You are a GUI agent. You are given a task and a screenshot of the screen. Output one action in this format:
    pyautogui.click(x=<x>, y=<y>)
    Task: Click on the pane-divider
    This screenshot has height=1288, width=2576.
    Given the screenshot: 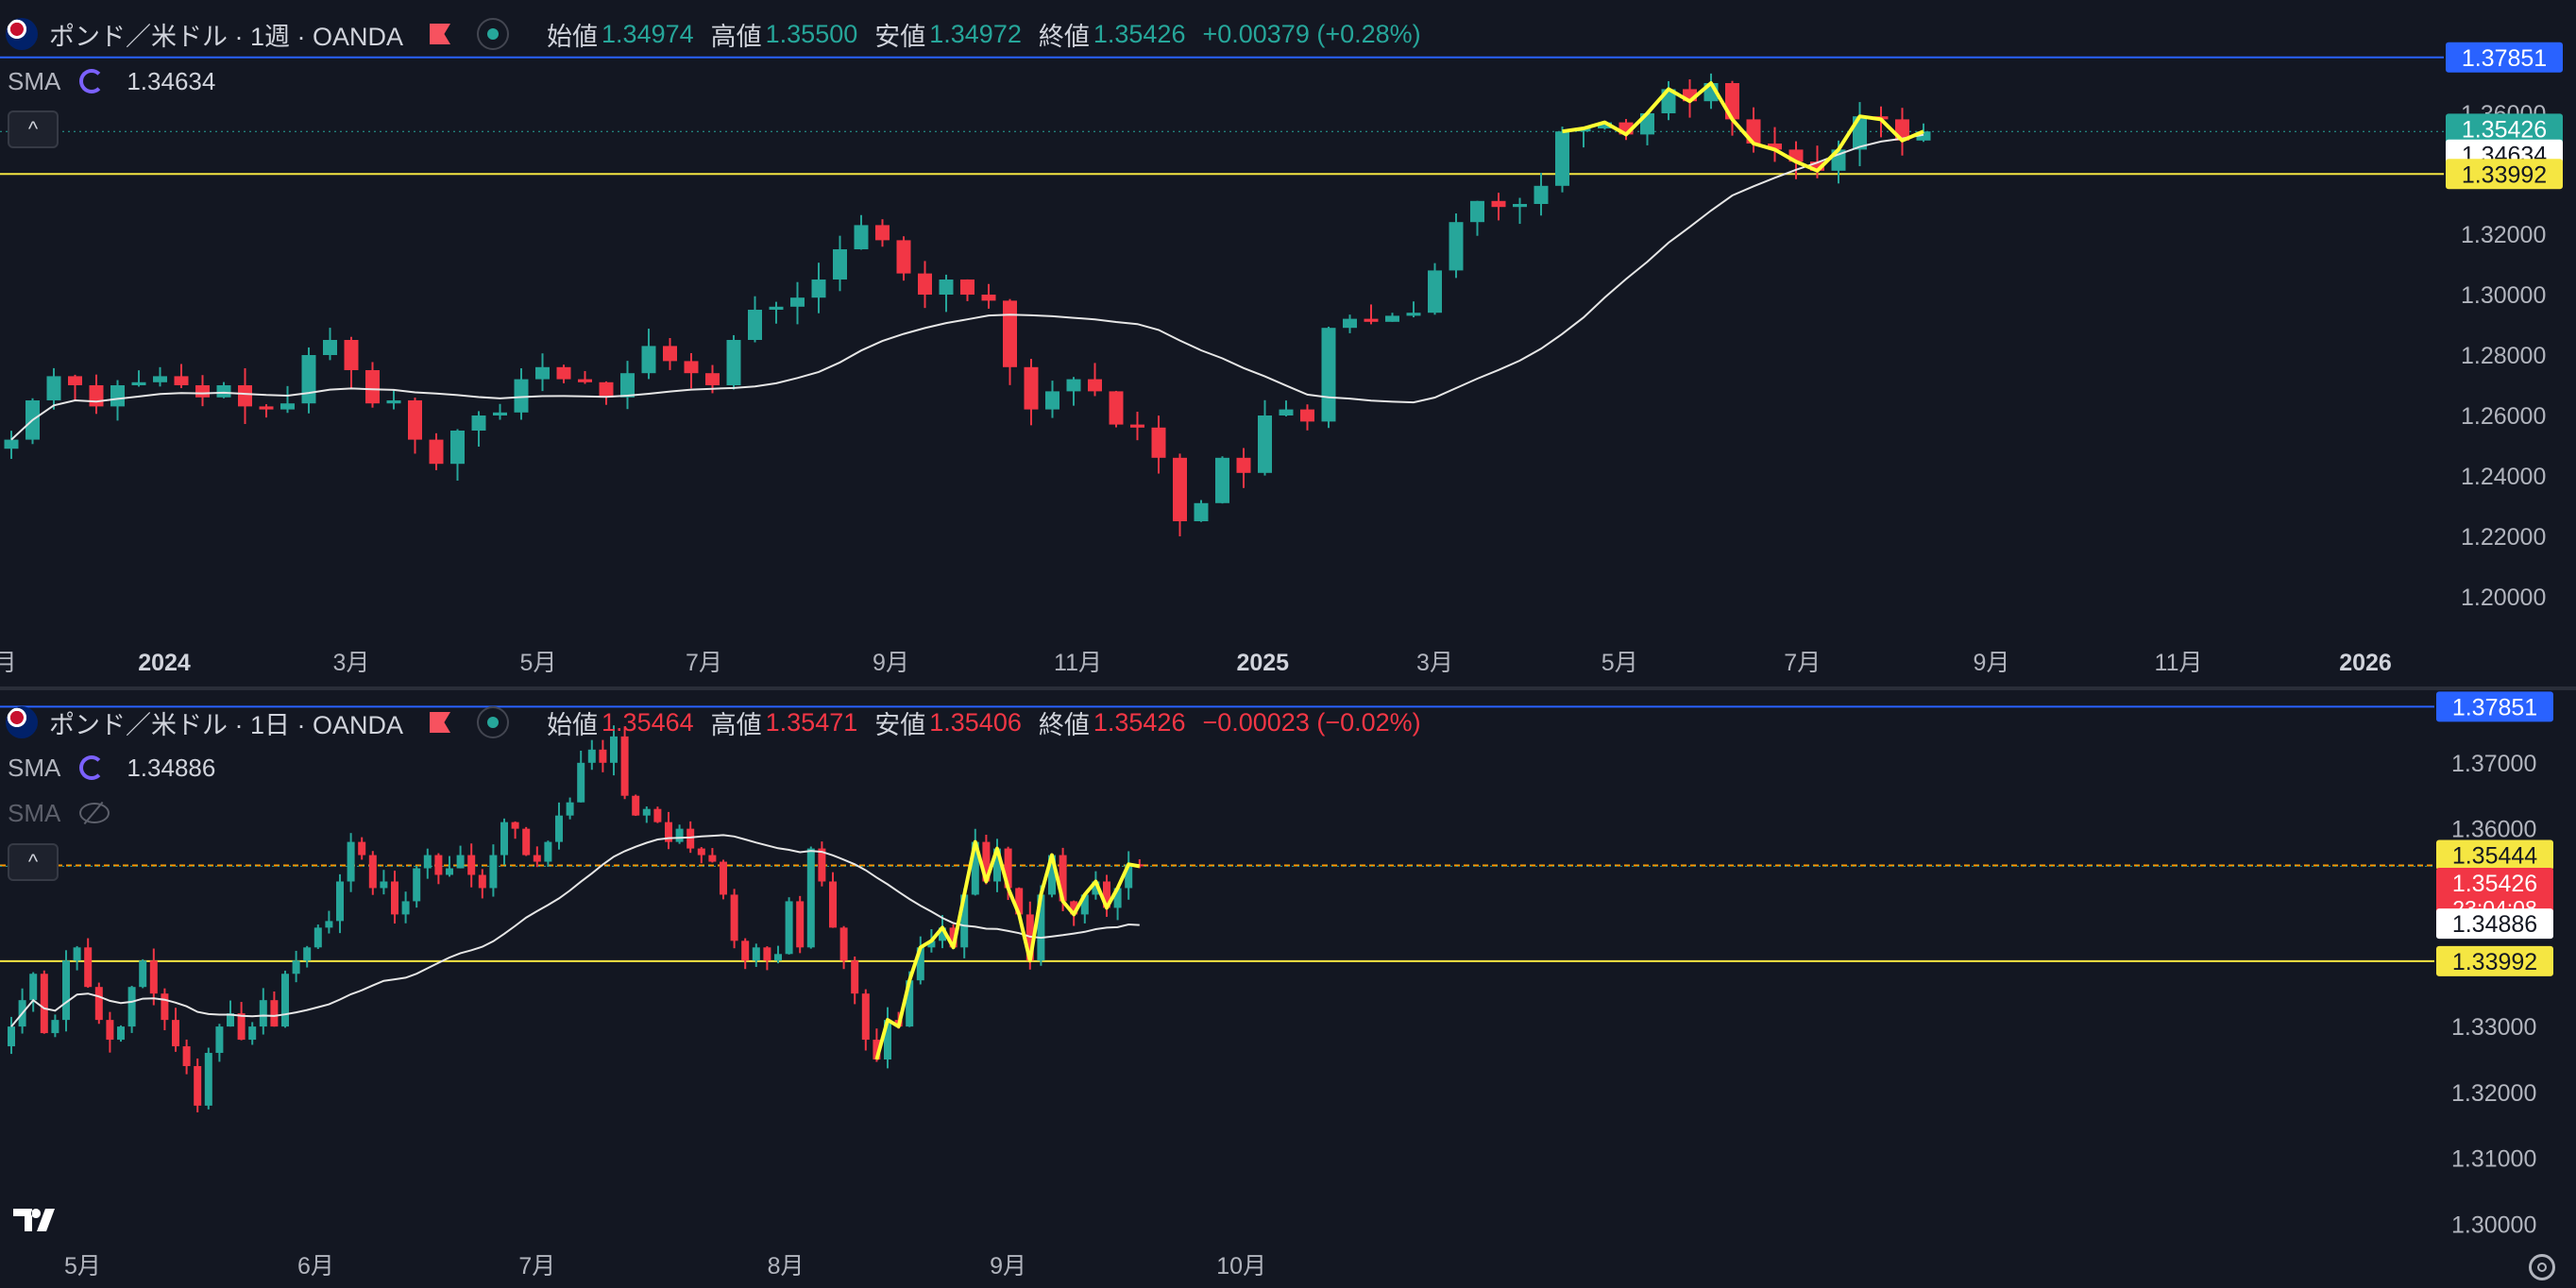 What is the action you would take?
    pyautogui.click(x=1288, y=688)
    